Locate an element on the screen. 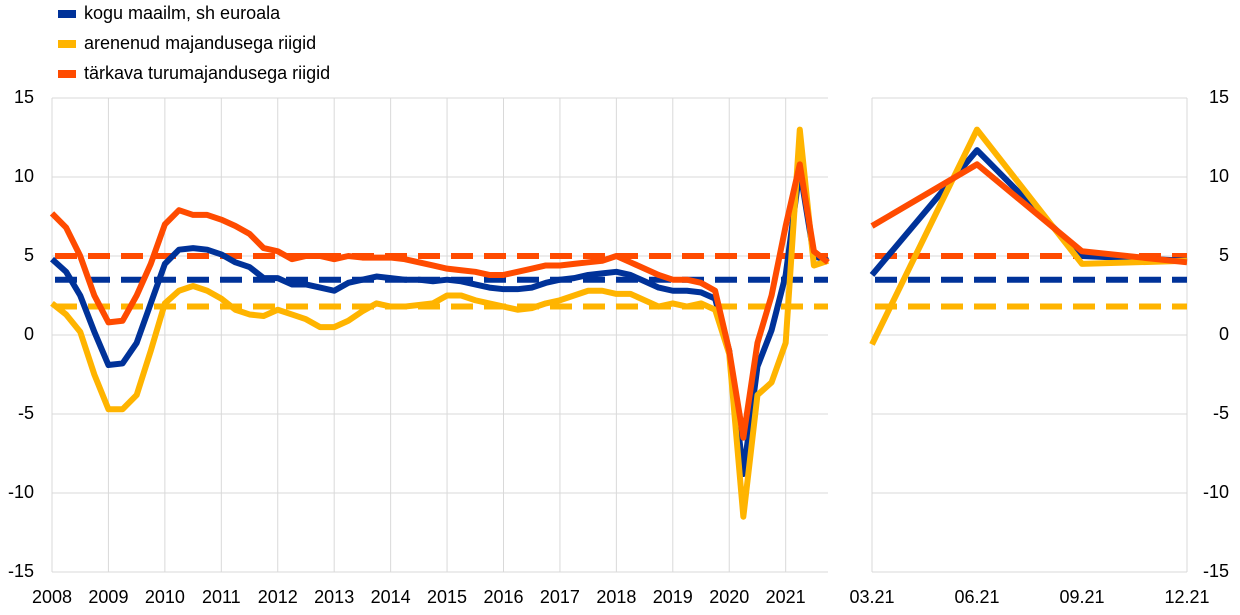 The width and height of the screenshot is (1240, 615). x-tick-label: 2015 is located at coordinates (447, 597).